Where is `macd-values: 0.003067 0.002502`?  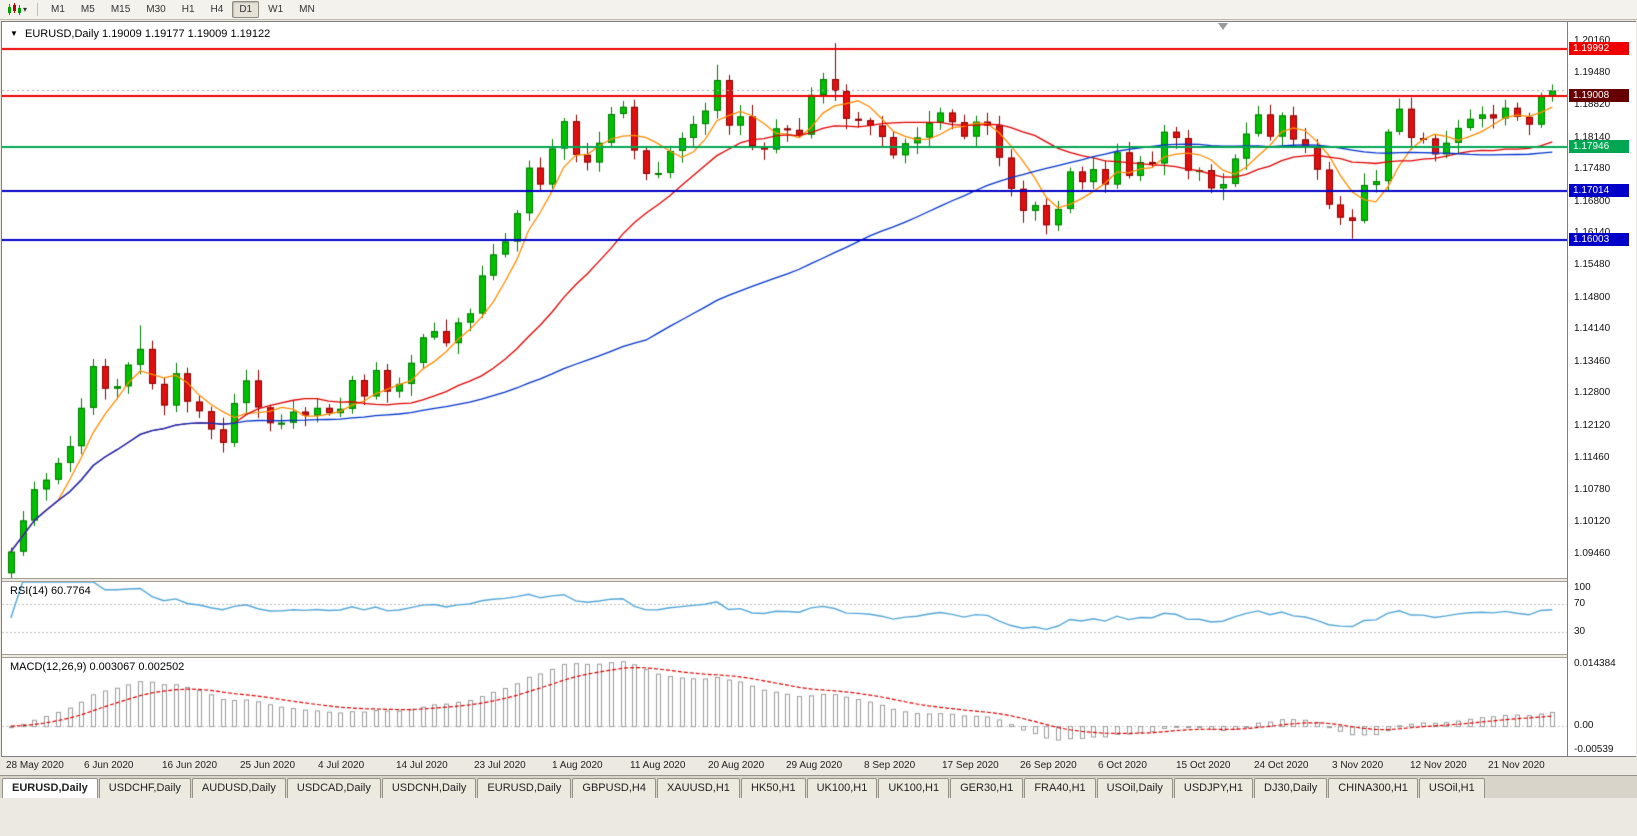 macd-values: 0.003067 0.002502 is located at coordinates (137, 667).